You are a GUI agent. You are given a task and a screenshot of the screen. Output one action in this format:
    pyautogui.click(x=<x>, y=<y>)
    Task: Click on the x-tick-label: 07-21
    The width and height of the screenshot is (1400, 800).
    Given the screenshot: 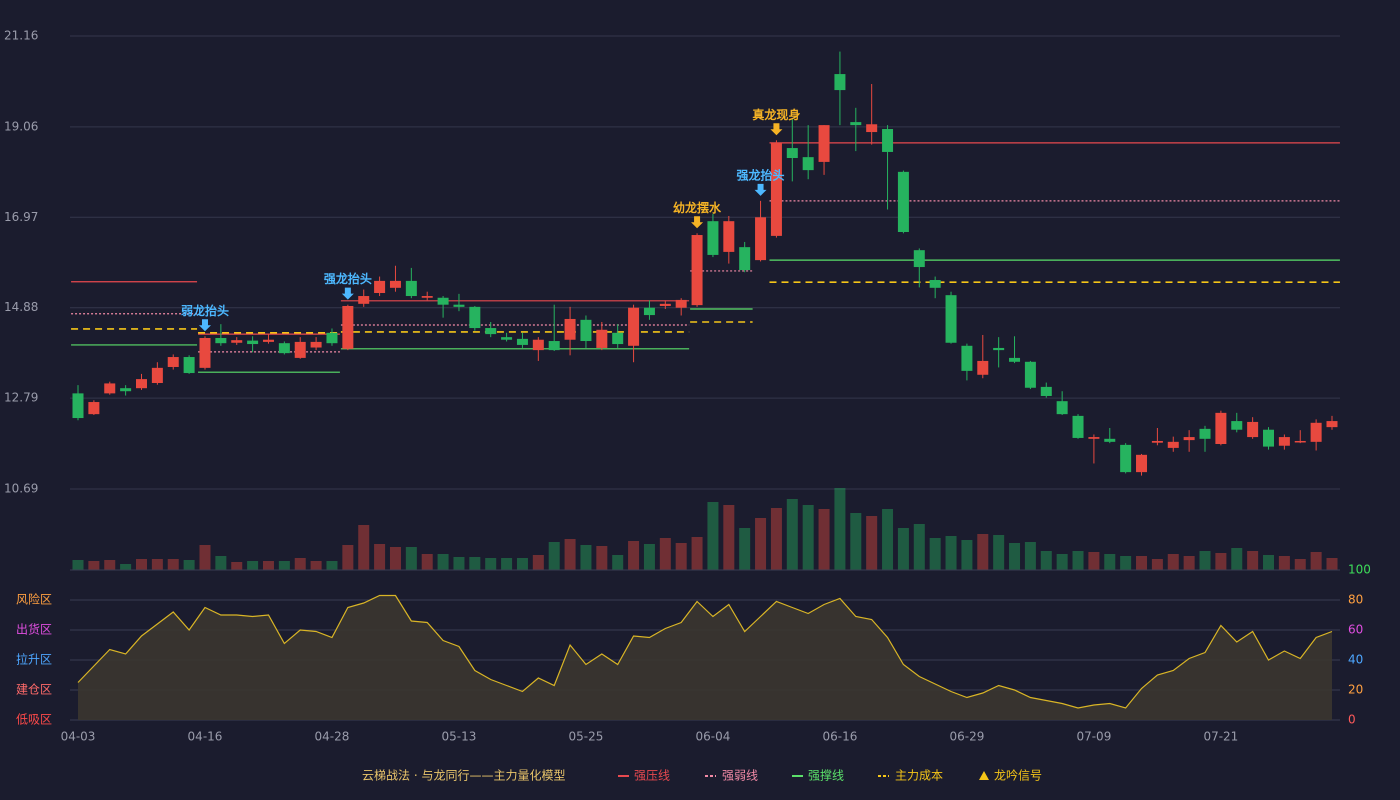 What is the action you would take?
    pyautogui.click(x=1220, y=737)
    